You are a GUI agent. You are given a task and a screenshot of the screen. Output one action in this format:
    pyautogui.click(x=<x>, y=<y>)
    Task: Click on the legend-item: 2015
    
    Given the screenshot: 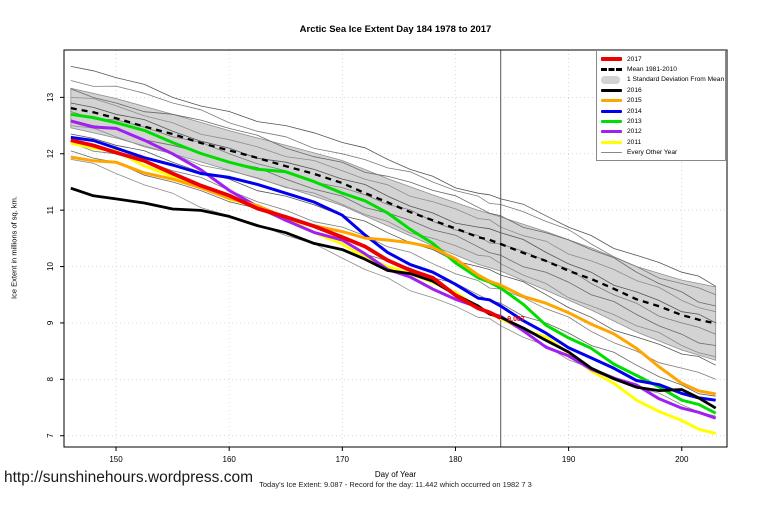 What is the action you would take?
    pyautogui.click(x=661, y=101)
    